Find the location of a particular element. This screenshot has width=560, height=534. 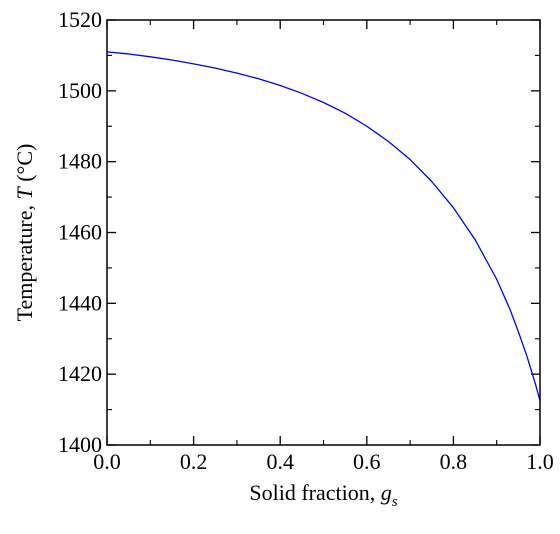

x-tick-label: 1.0 is located at coordinates (540, 461).